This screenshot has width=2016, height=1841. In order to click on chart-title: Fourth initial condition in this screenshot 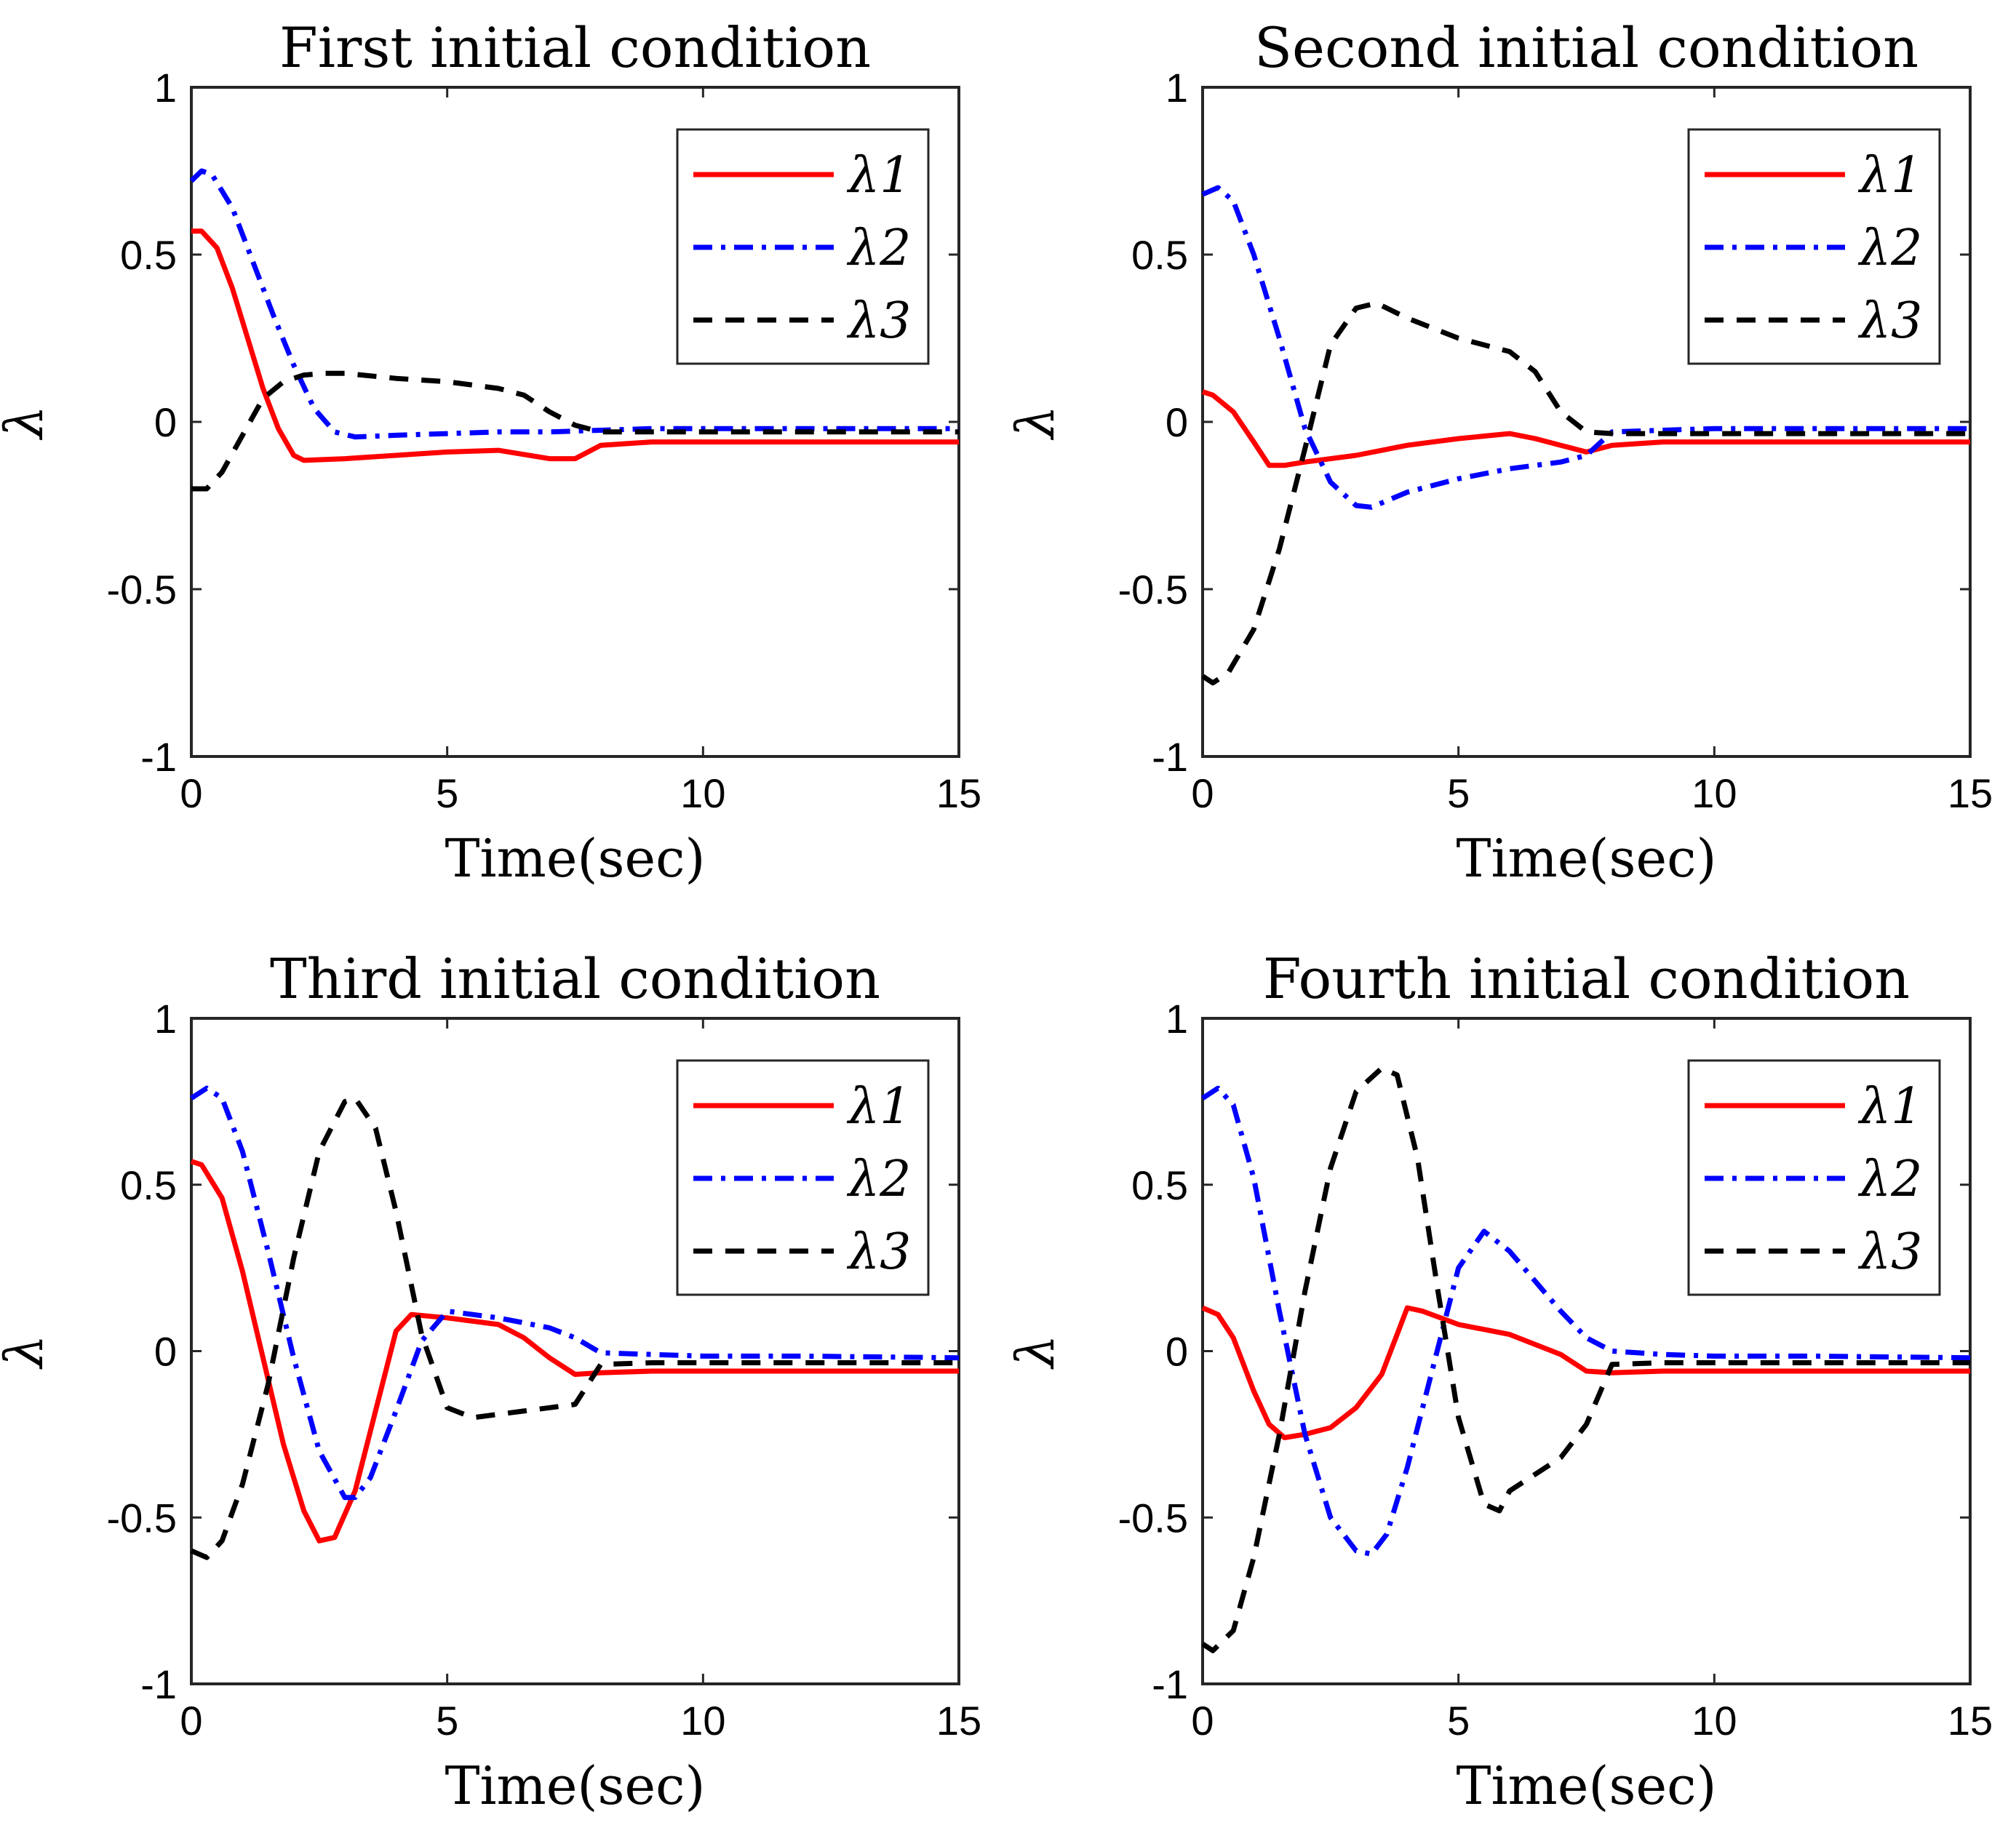, I will do `click(1586, 979)`.